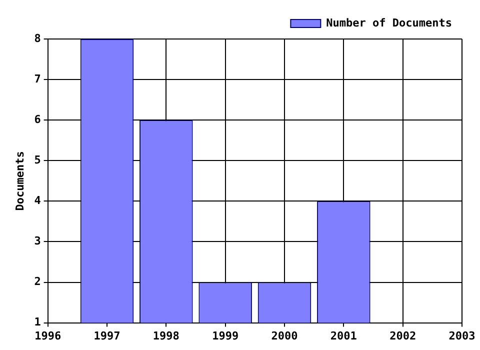 The height and width of the screenshot is (350, 480). I want to click on x-tick-label: 2002, so click(403, 335).